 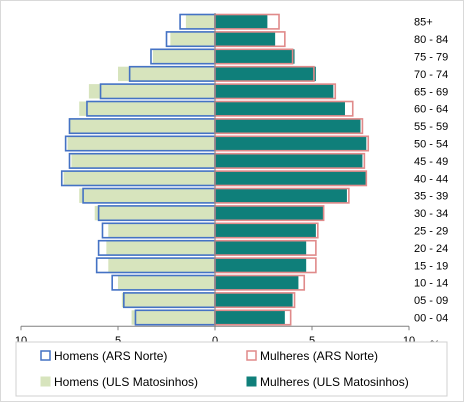 I want to click on category-label-55-59: 55 - 59, so click(x=431, y=127).